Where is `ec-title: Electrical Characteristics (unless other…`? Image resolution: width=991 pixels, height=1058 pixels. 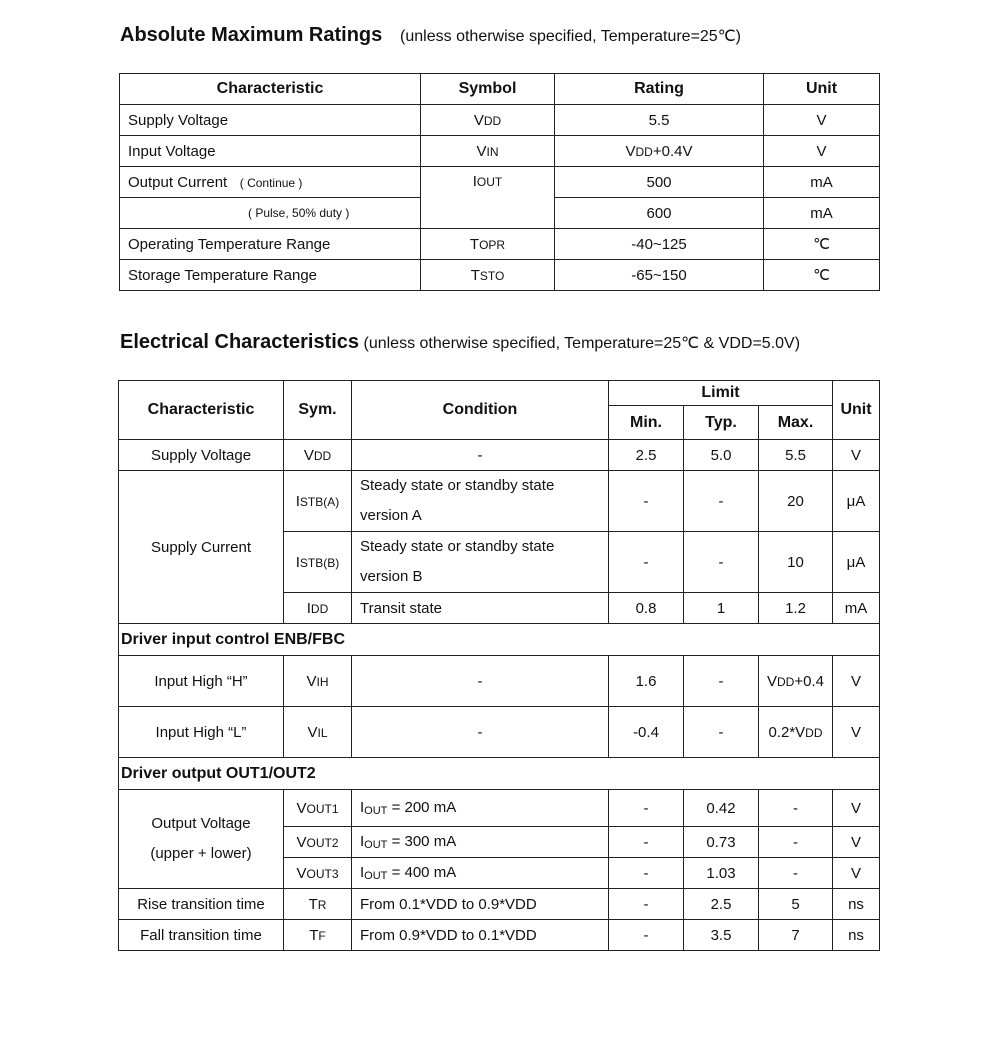 ec-title: Electrical Characteristics (unless other… is located at coordinates (460, 342).